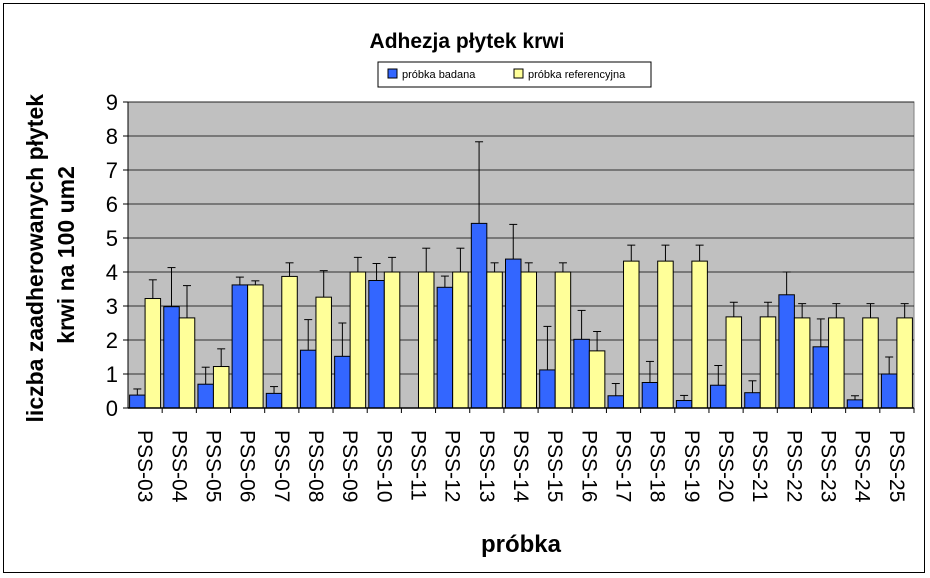 The image size is (930, 578). I want to click on x-tick-label: PSS-06, so click(247, 466).